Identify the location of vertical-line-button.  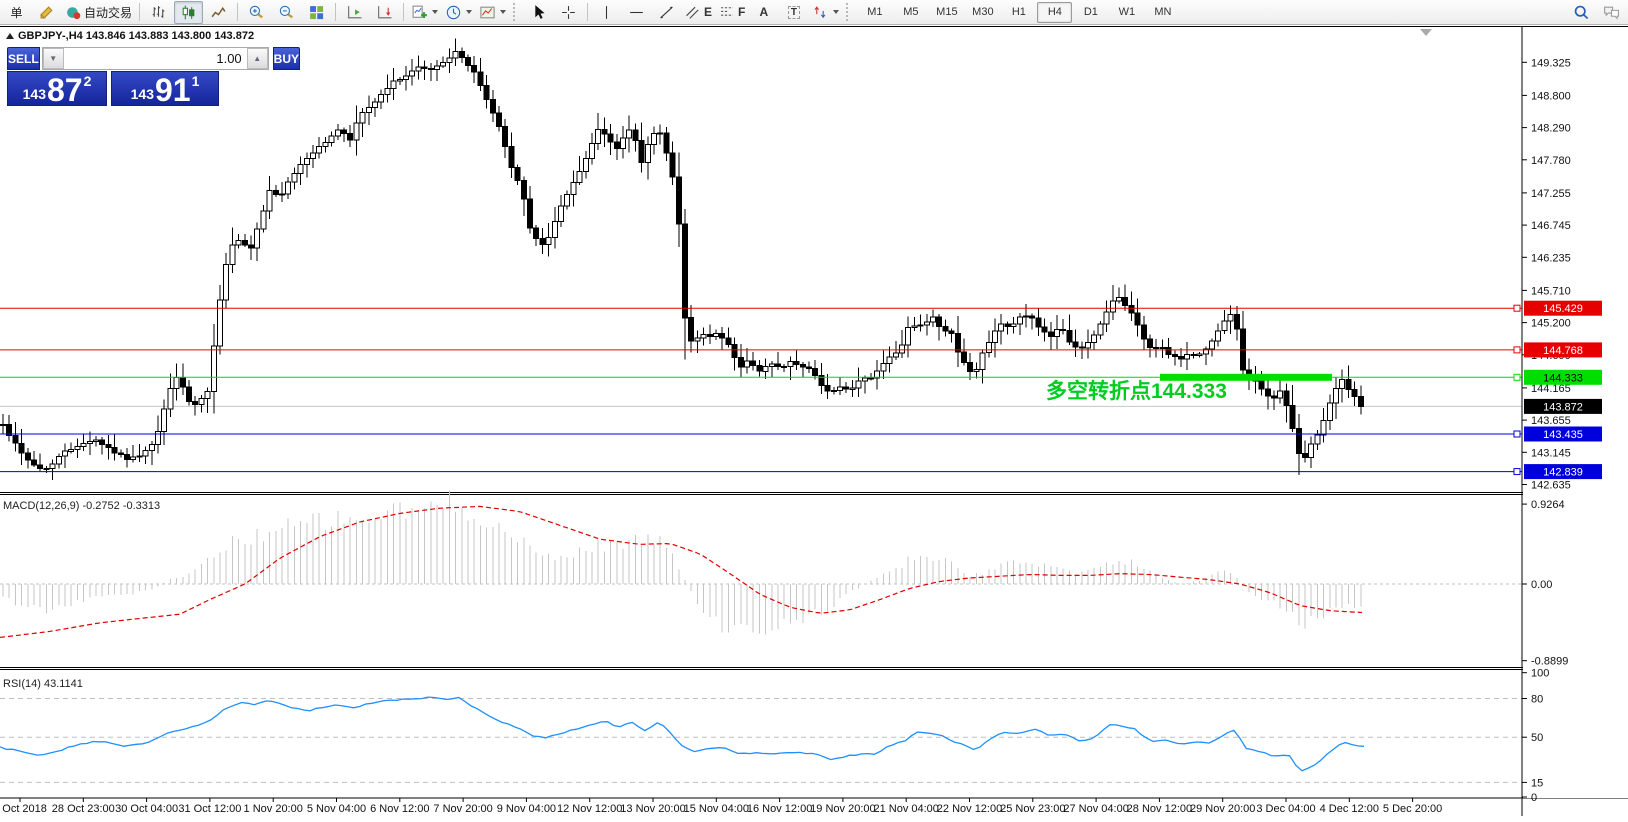
(606, 12).